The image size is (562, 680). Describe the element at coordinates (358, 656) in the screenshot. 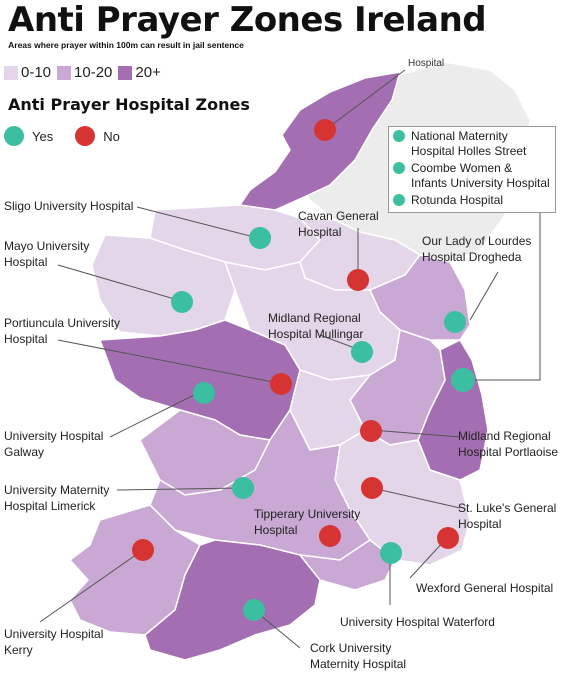

I see `label-cork: Cork University Maternity Hospital` at that location.